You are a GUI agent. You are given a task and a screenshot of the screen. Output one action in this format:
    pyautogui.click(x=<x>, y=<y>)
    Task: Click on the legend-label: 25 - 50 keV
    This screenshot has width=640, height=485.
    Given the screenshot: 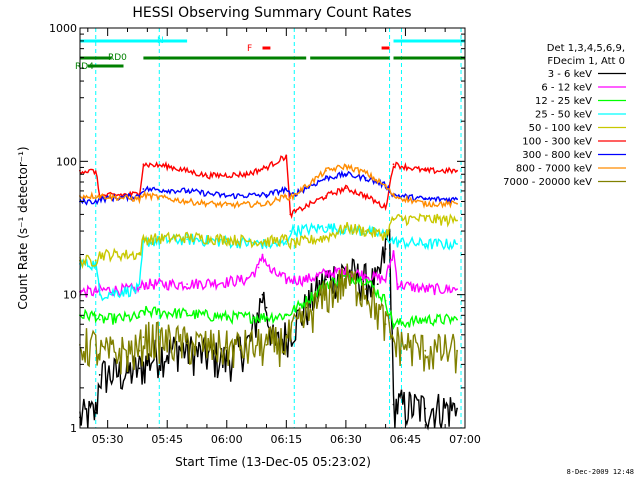 What is the action you would take?
    pyautogui.click(x=563, y=115)
    